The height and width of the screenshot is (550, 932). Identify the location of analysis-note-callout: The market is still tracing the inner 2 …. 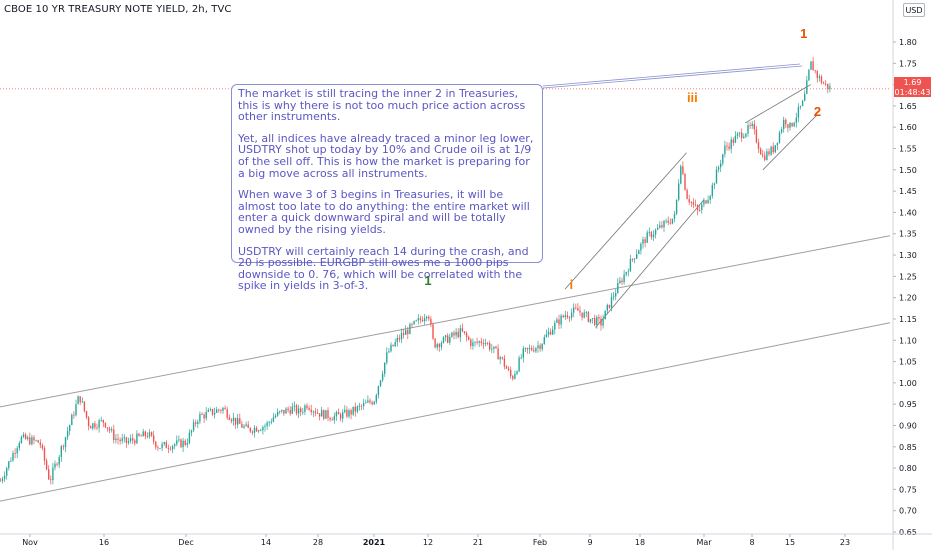
(387, 188).